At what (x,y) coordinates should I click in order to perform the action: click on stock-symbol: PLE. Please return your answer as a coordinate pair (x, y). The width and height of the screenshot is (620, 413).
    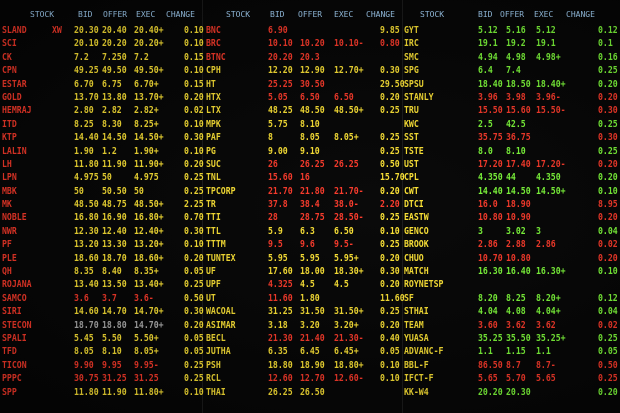
    Looking at the image, I should click on (9, 258).